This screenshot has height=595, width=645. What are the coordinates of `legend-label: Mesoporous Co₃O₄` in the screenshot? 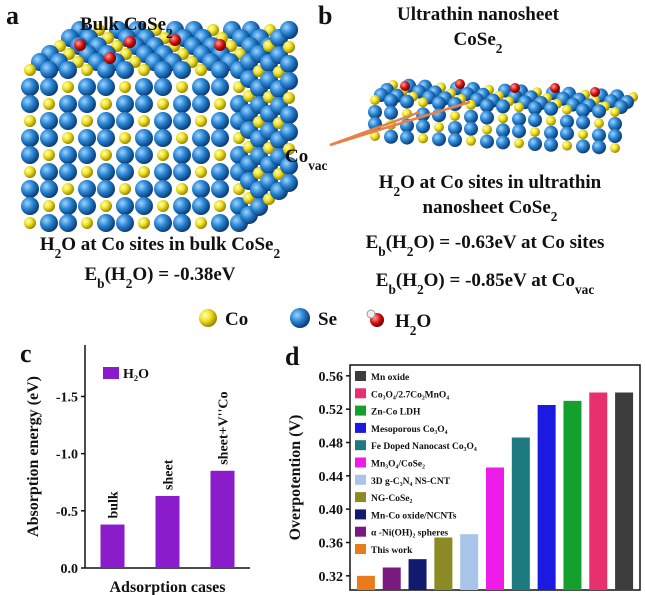 It's located at (409, 430).